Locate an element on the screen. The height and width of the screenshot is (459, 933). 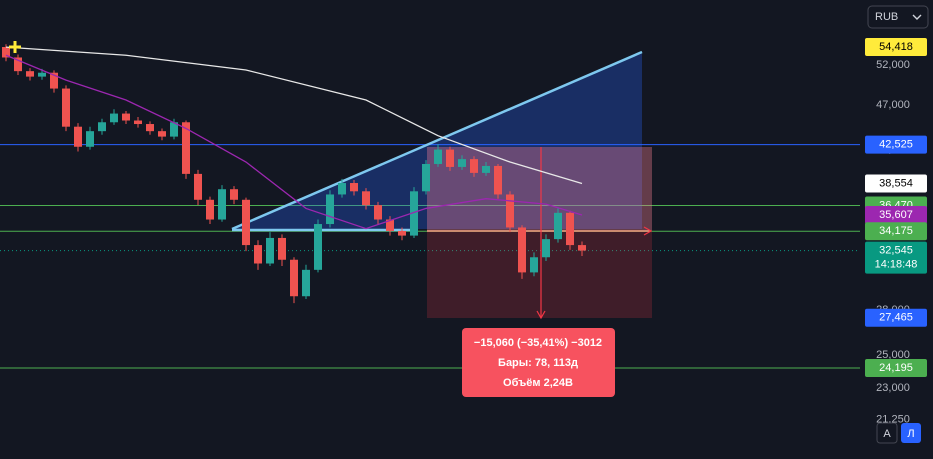
price-tag-label: 54,418 is located at coordinates (896, 47).